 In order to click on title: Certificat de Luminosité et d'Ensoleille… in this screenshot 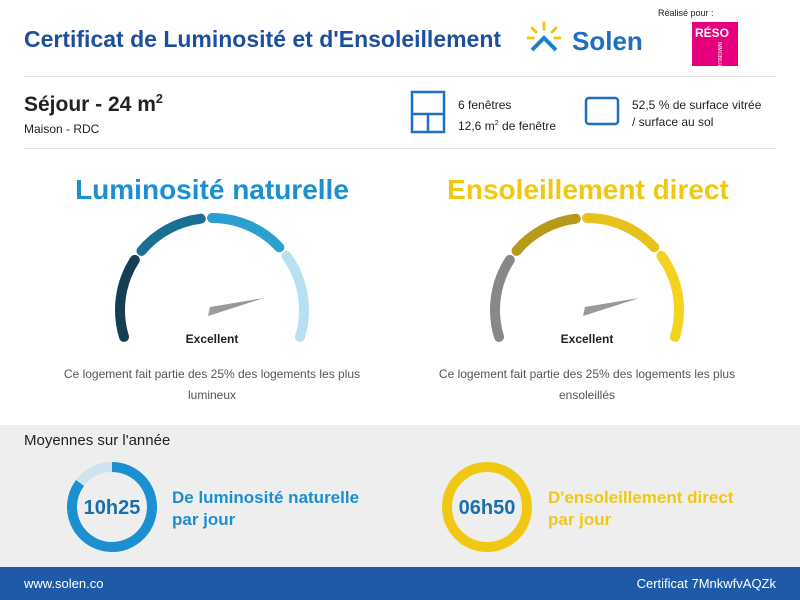, I will do `click(263, 39)`.